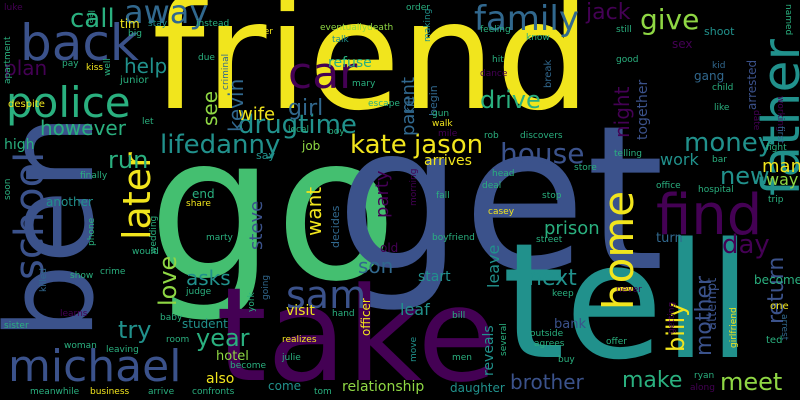  I want to click on word-girlfriend: girlfriend, so click(734, 327).